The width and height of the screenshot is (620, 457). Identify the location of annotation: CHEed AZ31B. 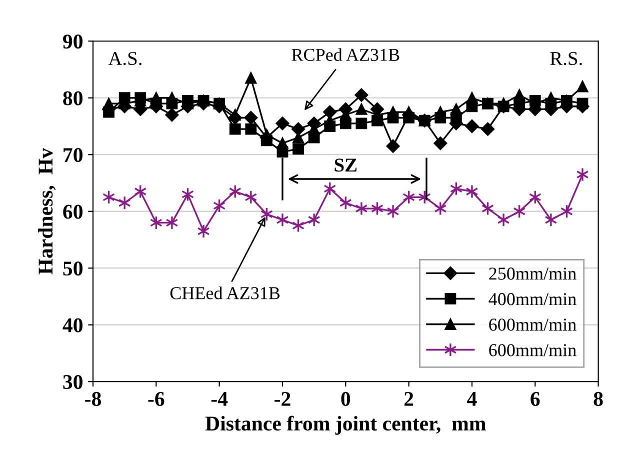
(225, 293).